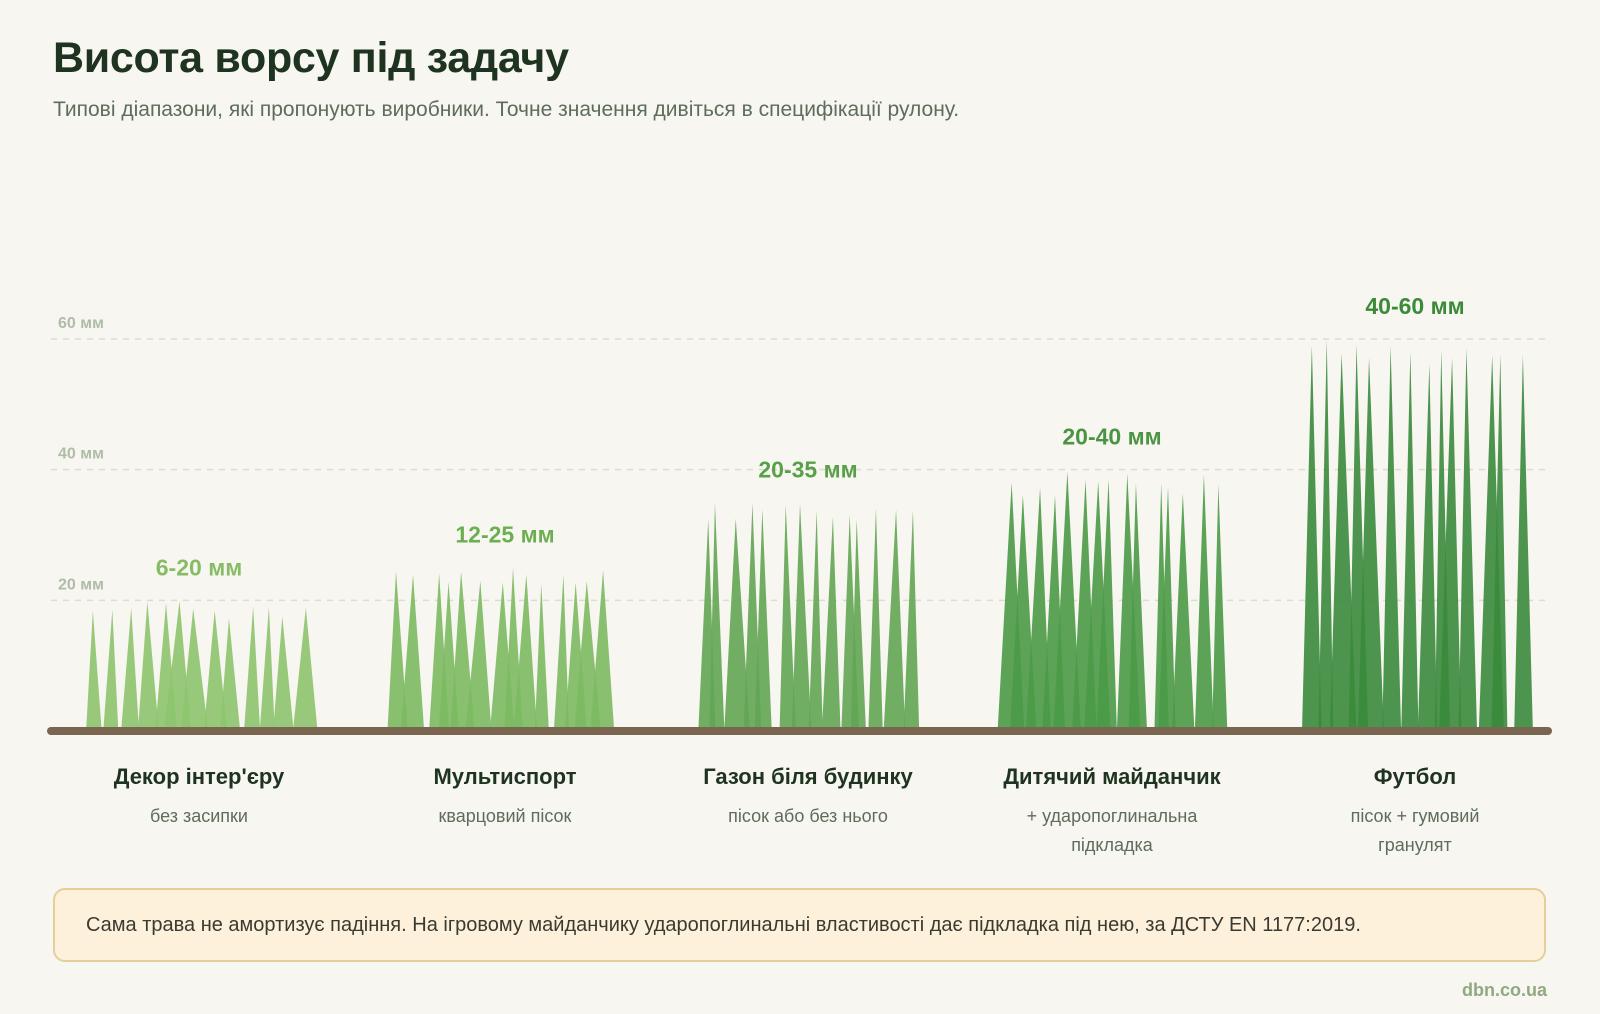 Image resolution: width=1600 pixels, height=1014 pixels. Describe the element at coordinates (807, 469) in the screenshot. I see `range-label: 20-35 мм` at that location.